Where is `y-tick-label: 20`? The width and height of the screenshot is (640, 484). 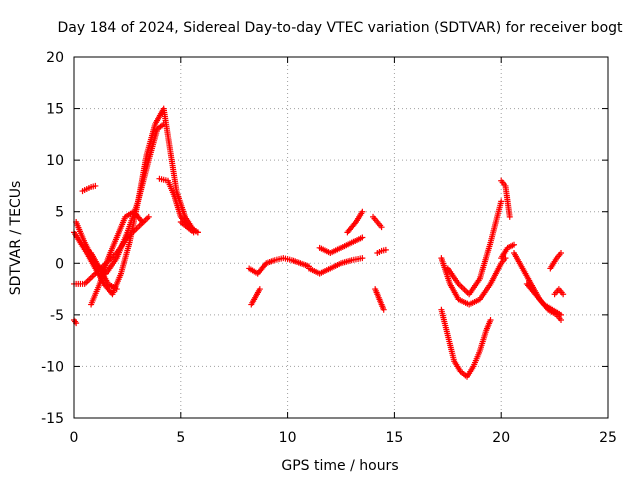
y-tick-label: 20 is located at coordinates (55, 58).